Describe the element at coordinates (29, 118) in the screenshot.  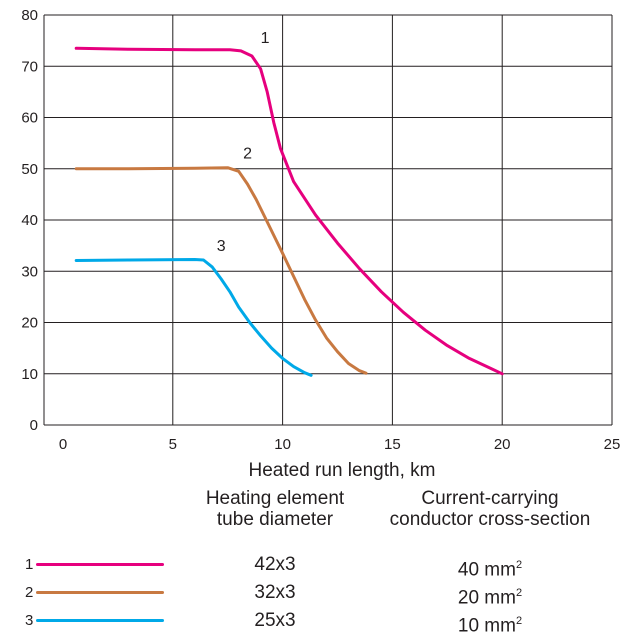
I see `y-tick-label: 60` at that location.